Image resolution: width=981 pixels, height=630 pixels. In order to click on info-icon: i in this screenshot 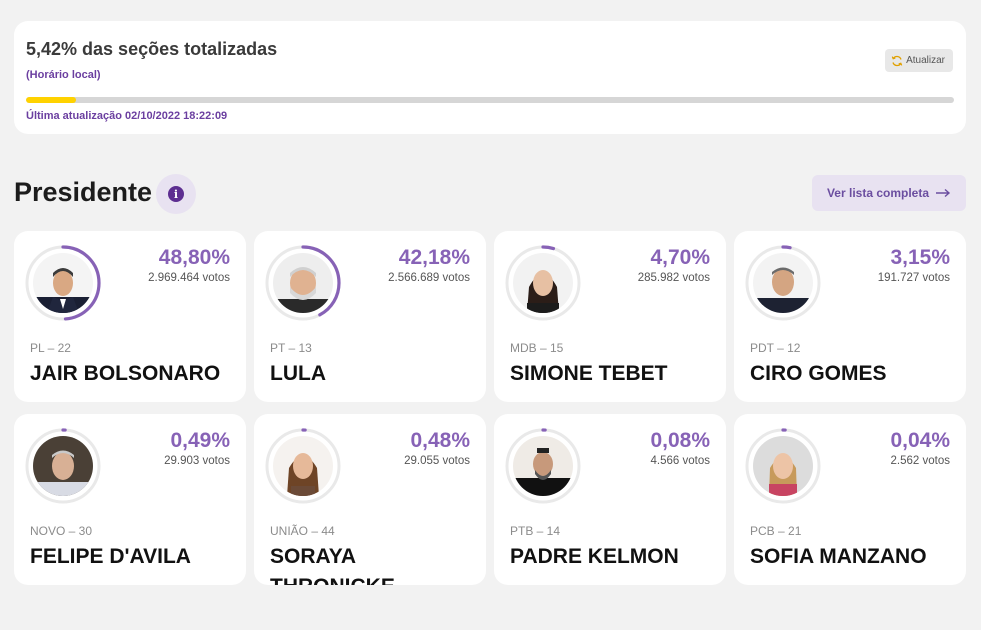, I will do `click(176, 194)`.